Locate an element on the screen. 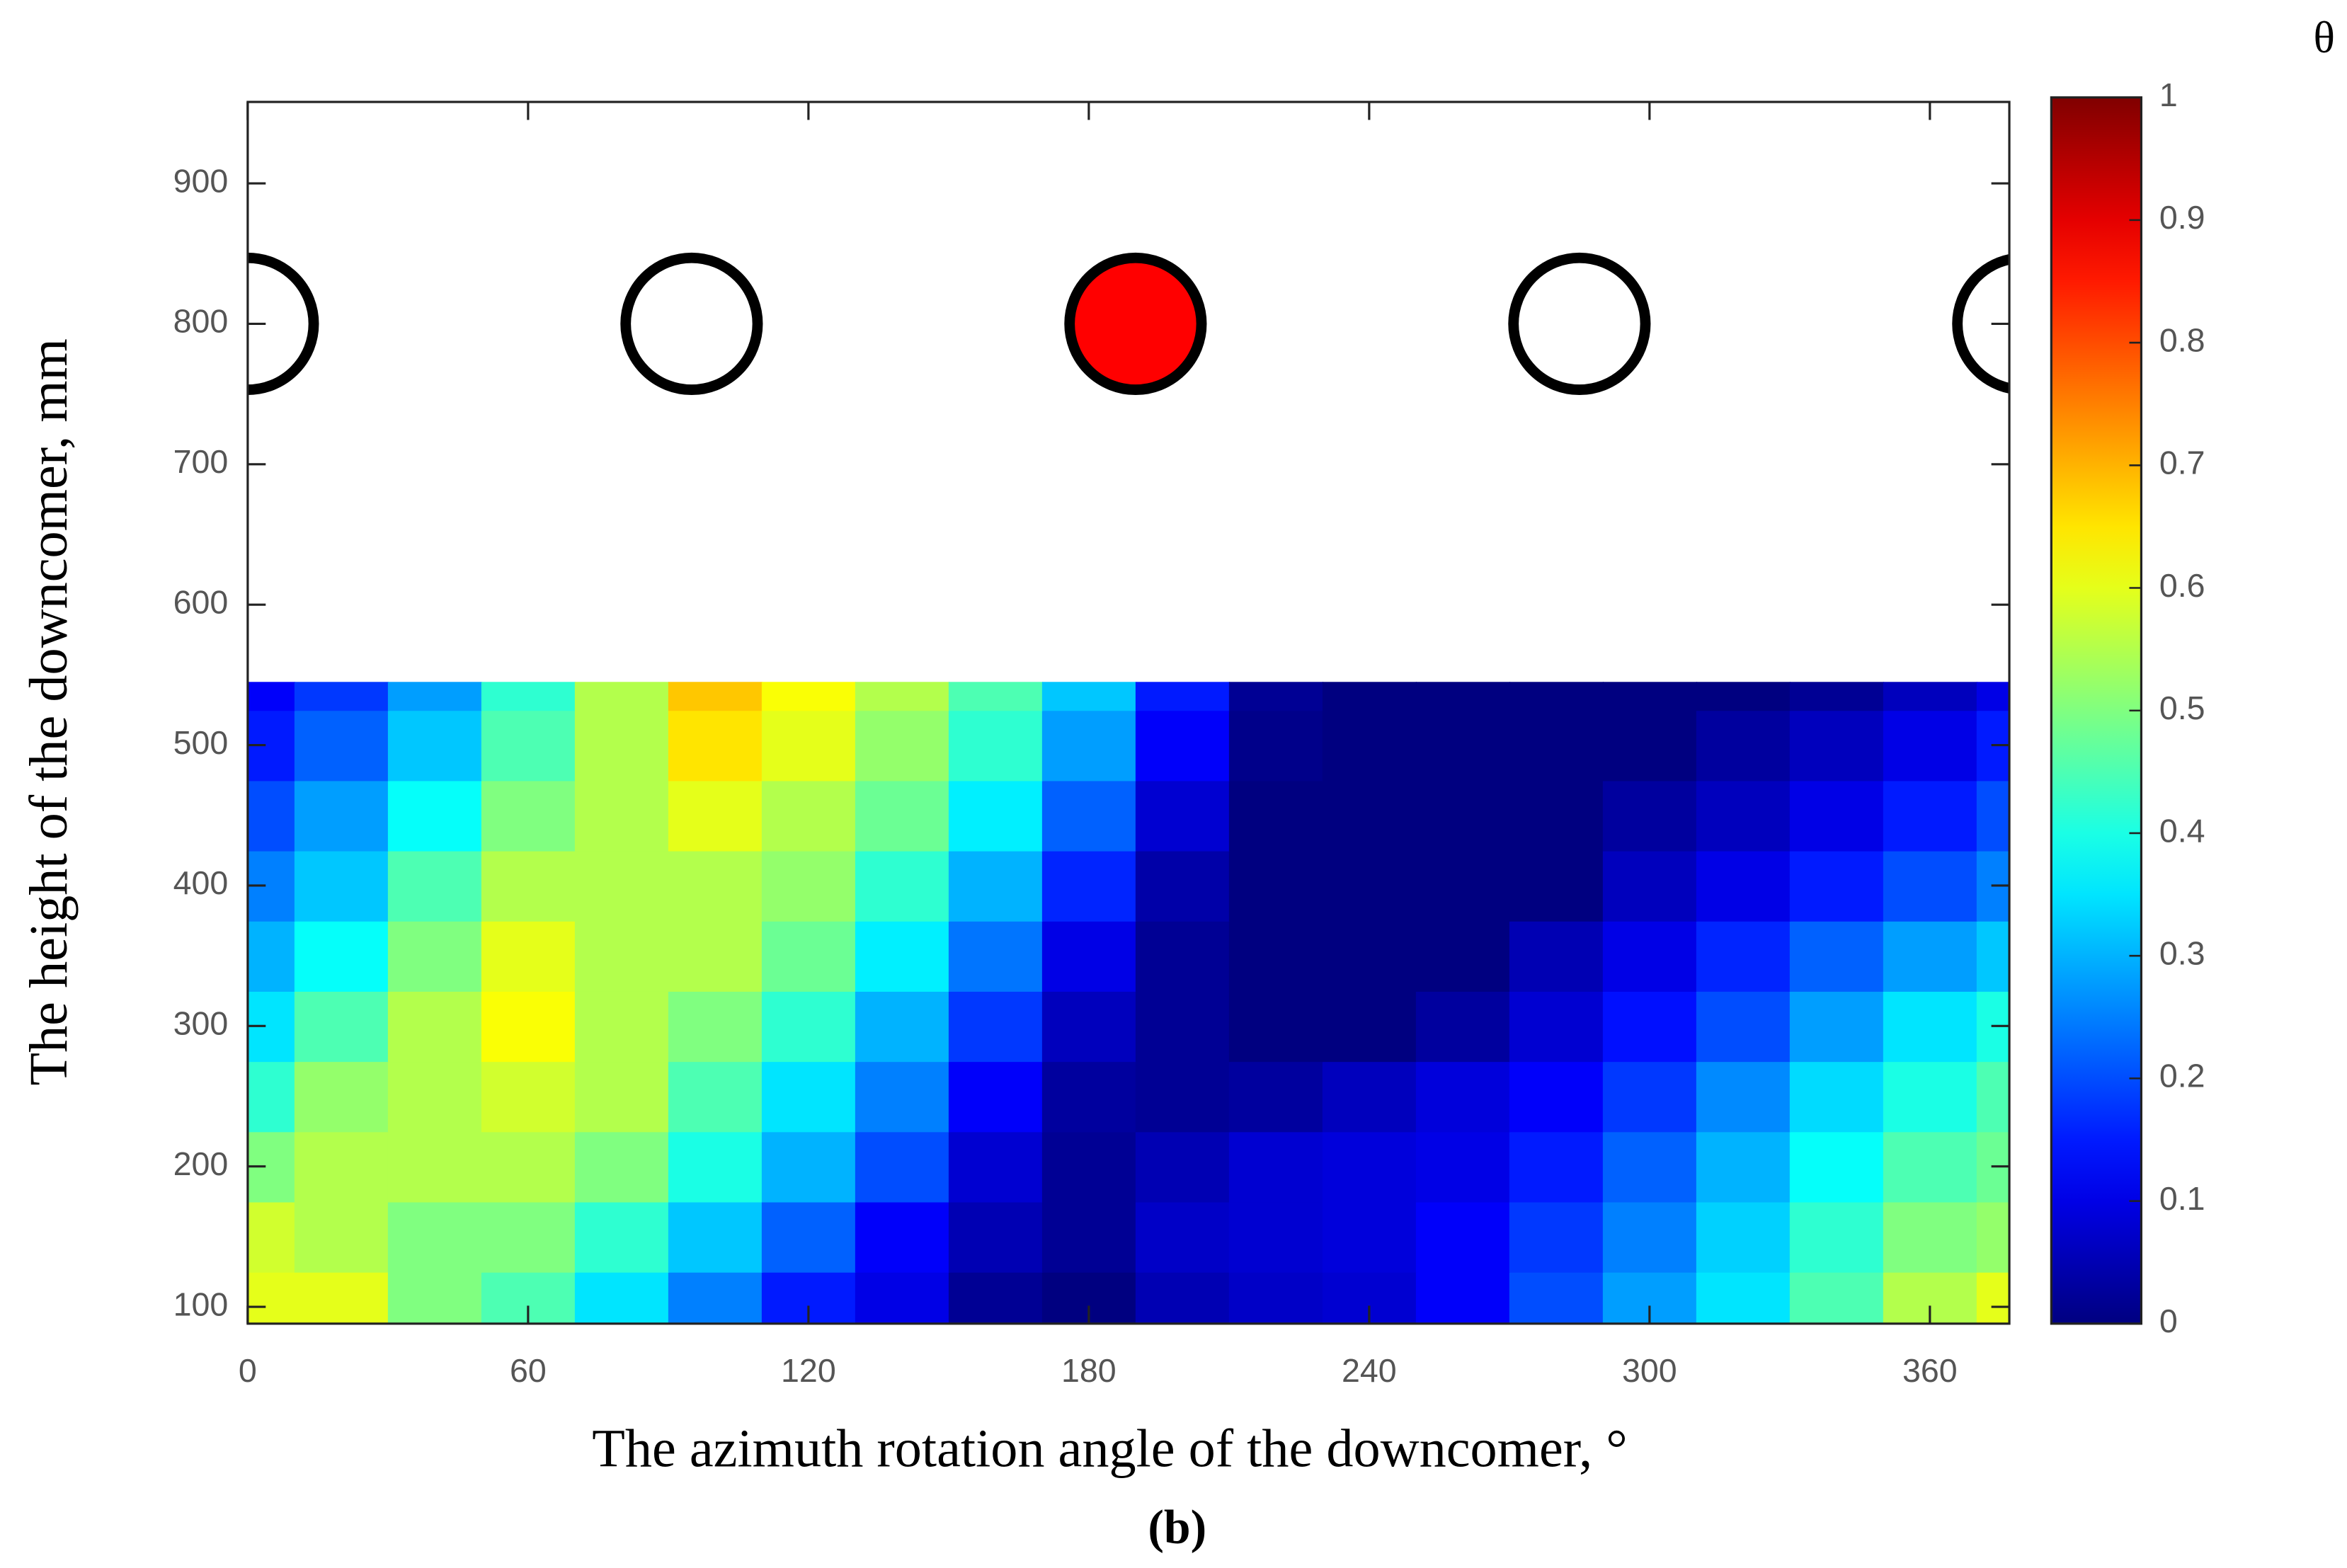 The width and height of the screenshot is (2347, 1568). y-axis-label: The height of the downcomer, mm is located at coordinates (49, 711).